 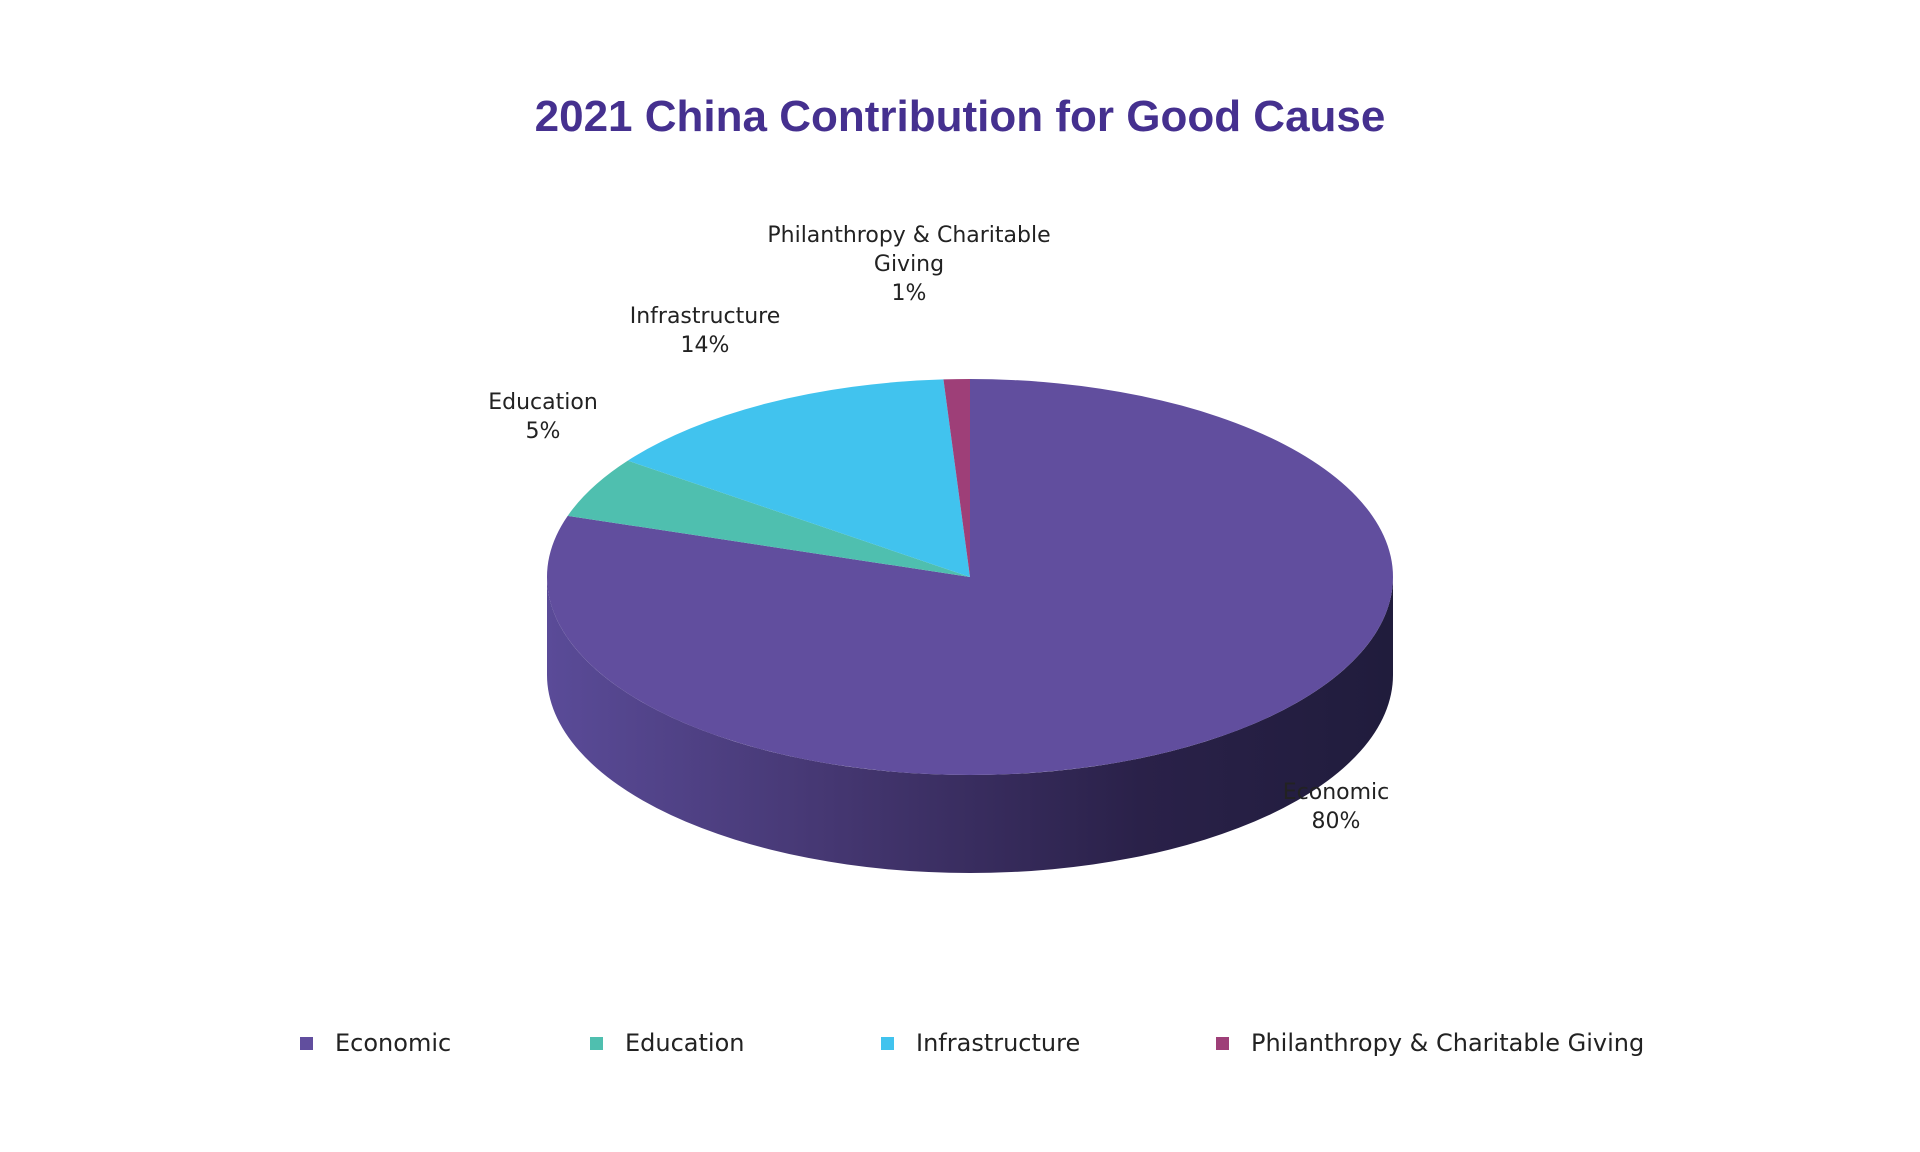 What do you see at coordinates (393, 1043) in the screenshot?
I see `legend-label-economic: Economic` at bounding box center [393, 1043].